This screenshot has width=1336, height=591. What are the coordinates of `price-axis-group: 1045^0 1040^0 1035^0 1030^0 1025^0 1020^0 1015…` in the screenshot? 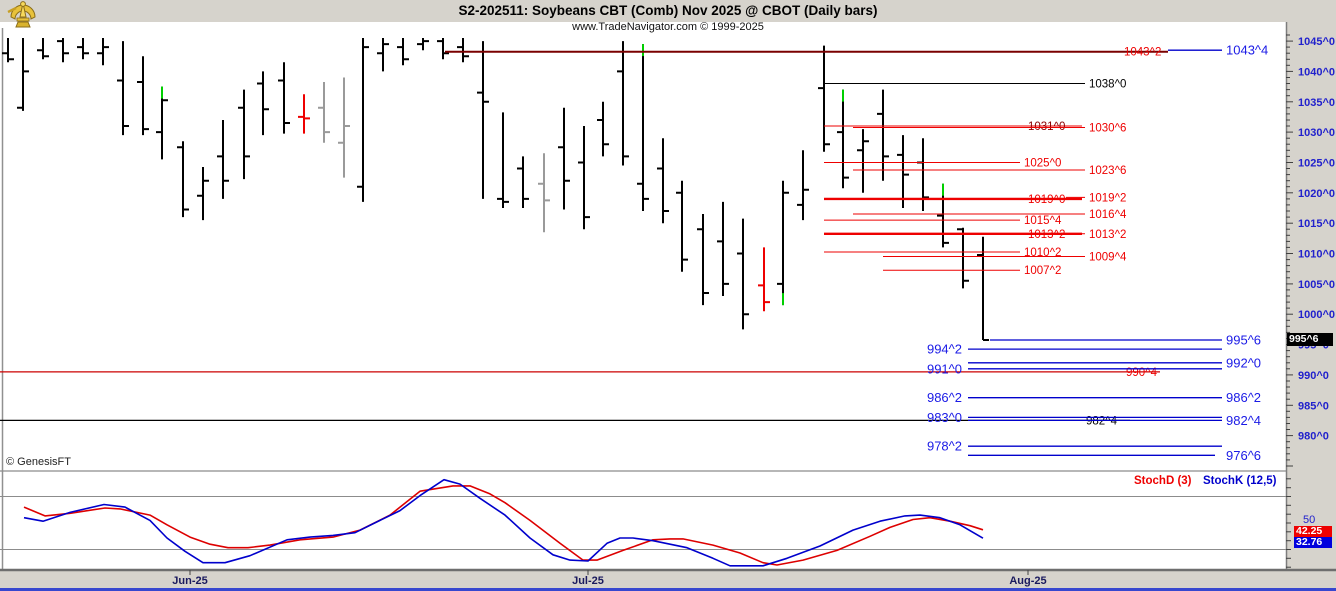 It's located at (1310, 250).